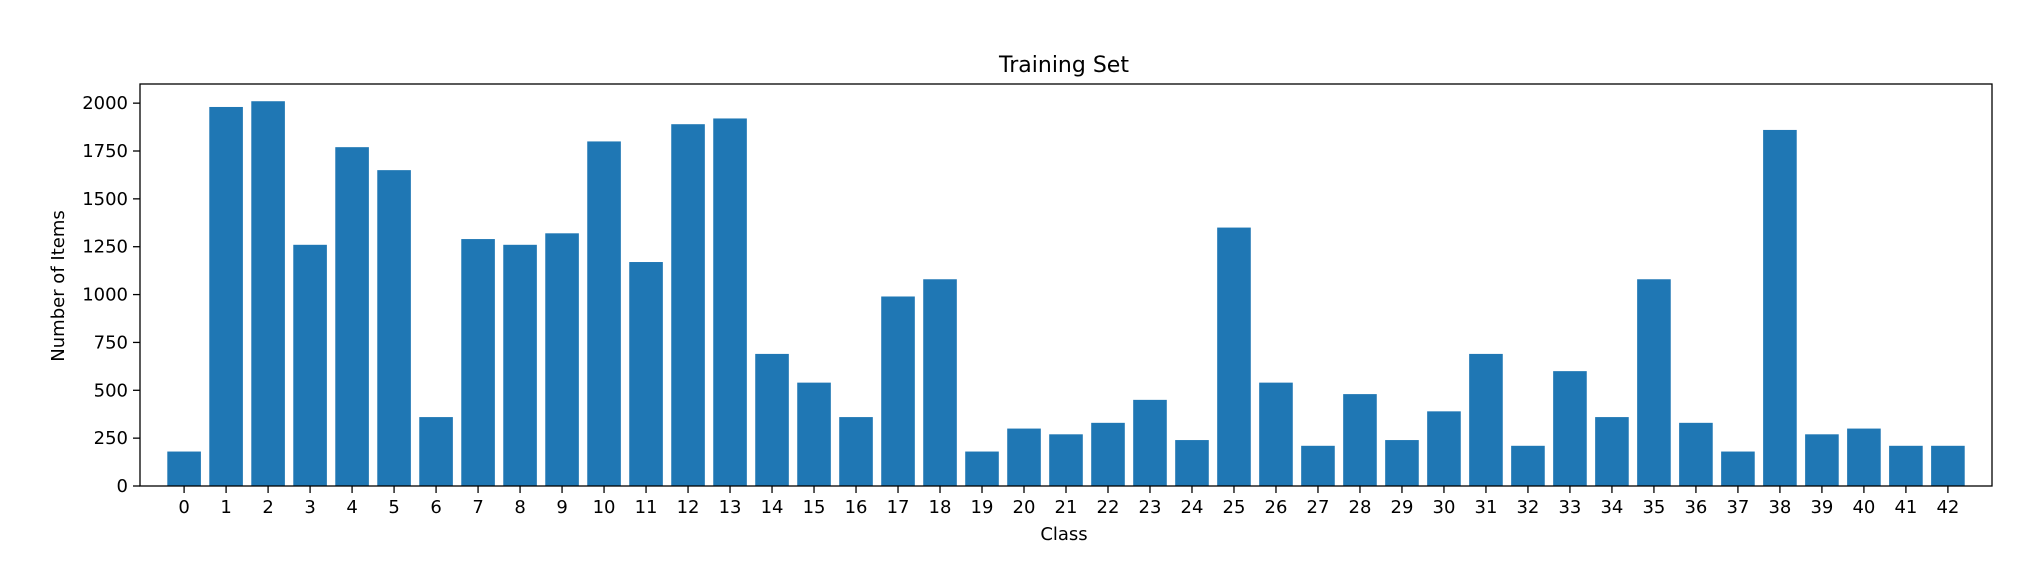 The height and width of the screenshot is (574, 2044). Describe the element at coordinates (772, 507) in the screenshot. I see `x-tick-label-14: 14` at that location.